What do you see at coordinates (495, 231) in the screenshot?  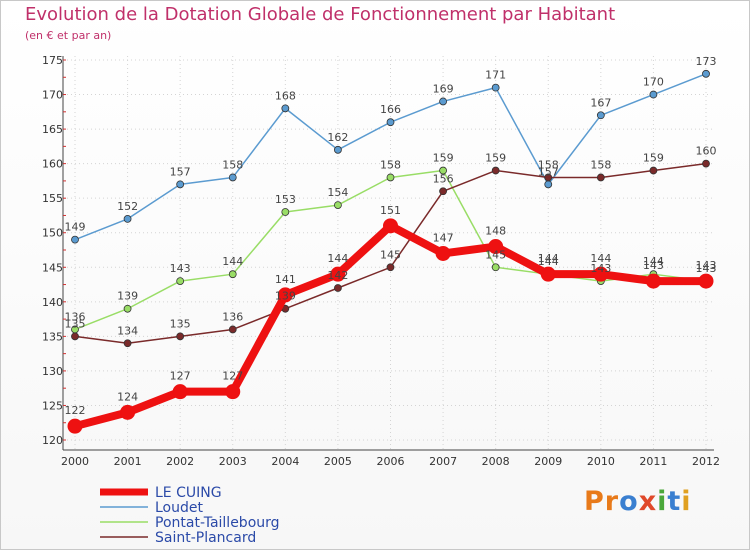 I see `data-label-le-cuing: 148` at bounding box center [495, 231].